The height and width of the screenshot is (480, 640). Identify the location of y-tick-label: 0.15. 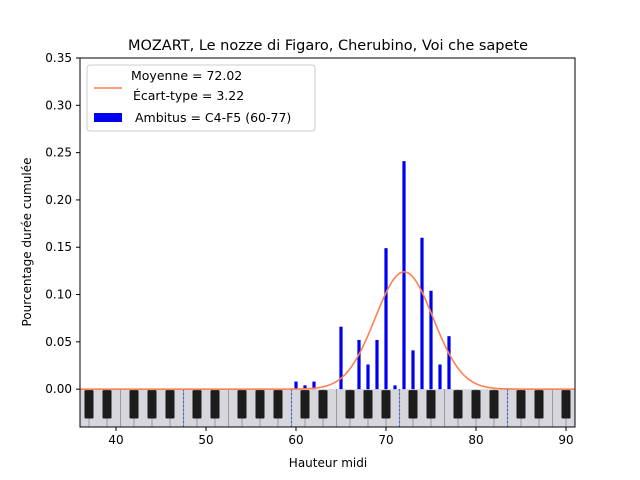
(58, 247).